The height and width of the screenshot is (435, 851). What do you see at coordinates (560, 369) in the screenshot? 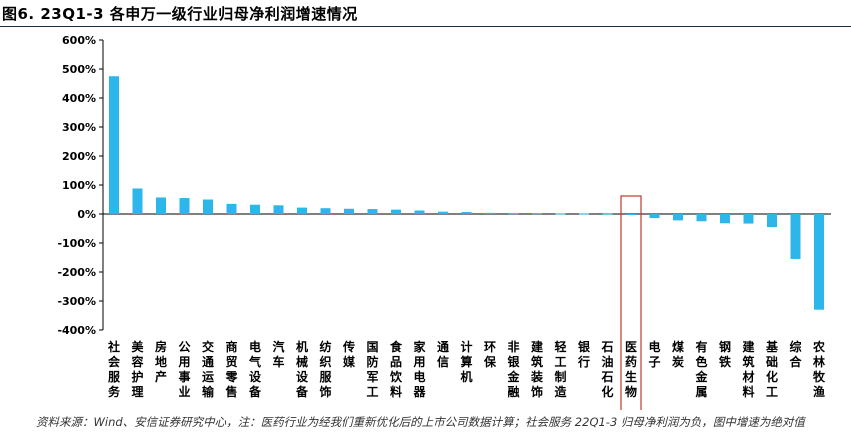
I see `x-tick-label: 轻工制造` at bounding box center [560, 369].